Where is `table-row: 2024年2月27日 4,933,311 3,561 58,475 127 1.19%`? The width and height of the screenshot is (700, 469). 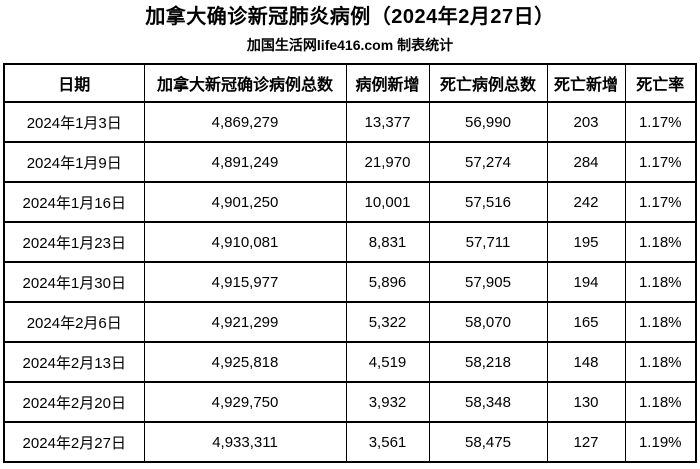 table-row: 2024年2月27日 4,933,311 3,561 58,475 127 1.19% is located at coordinates (350, 442).